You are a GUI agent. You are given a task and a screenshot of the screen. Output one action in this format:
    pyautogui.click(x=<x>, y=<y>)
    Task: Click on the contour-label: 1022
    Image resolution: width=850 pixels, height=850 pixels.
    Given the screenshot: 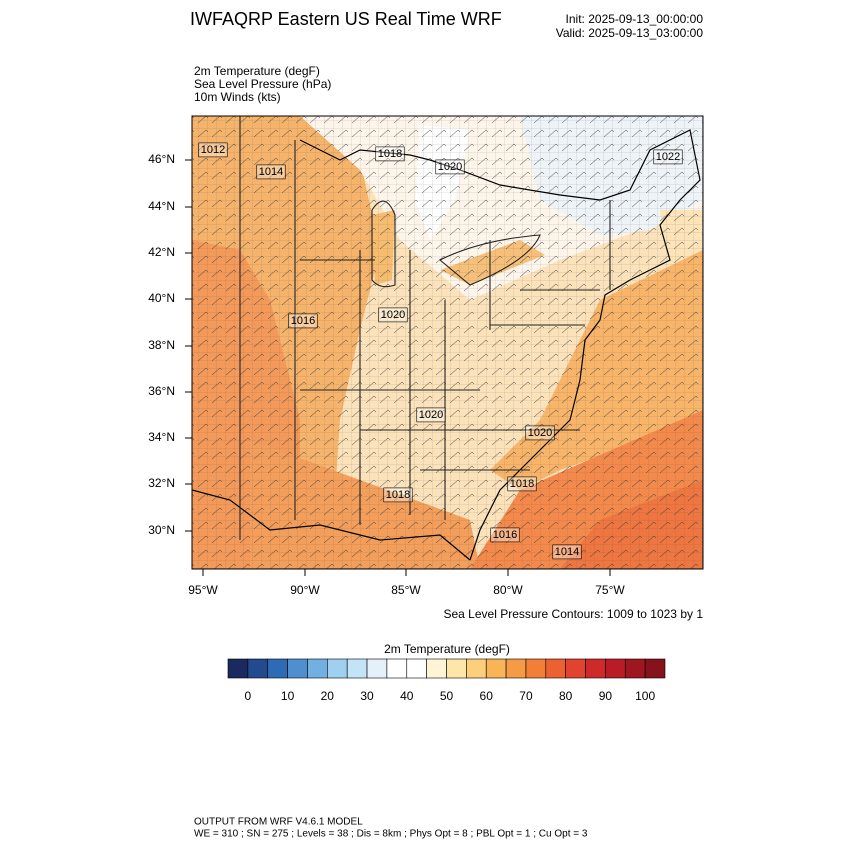 What is the action you would take?
    pyautogui.click(x=668, y=157)
    